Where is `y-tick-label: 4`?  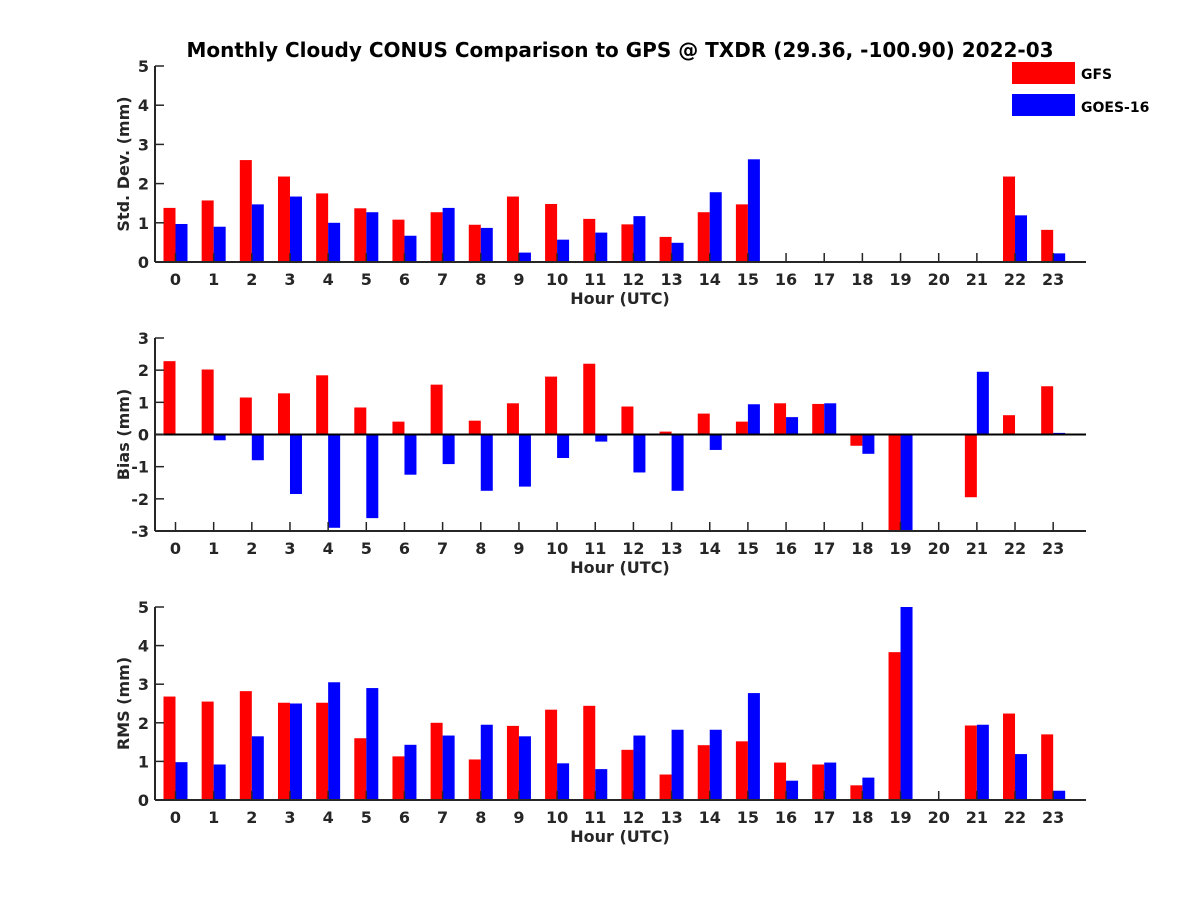 y-tick-label: 4 is located at coordinates (143, 646).